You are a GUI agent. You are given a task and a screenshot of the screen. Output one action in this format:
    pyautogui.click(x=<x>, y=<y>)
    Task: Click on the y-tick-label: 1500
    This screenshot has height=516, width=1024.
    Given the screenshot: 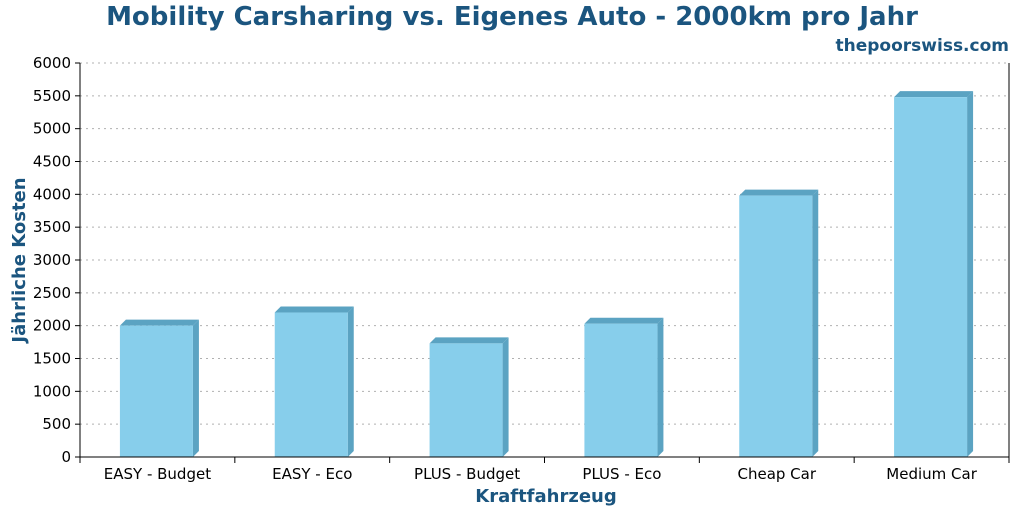 What is the action you would take?
    pyautogui.click(x=52, y=359)
    